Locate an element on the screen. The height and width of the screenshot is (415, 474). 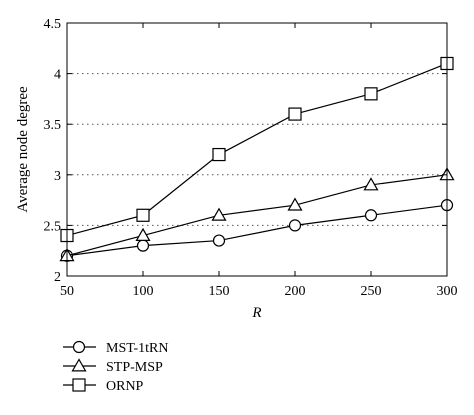
legend-label: MST-1tRN is located at coordinates (137, 348).